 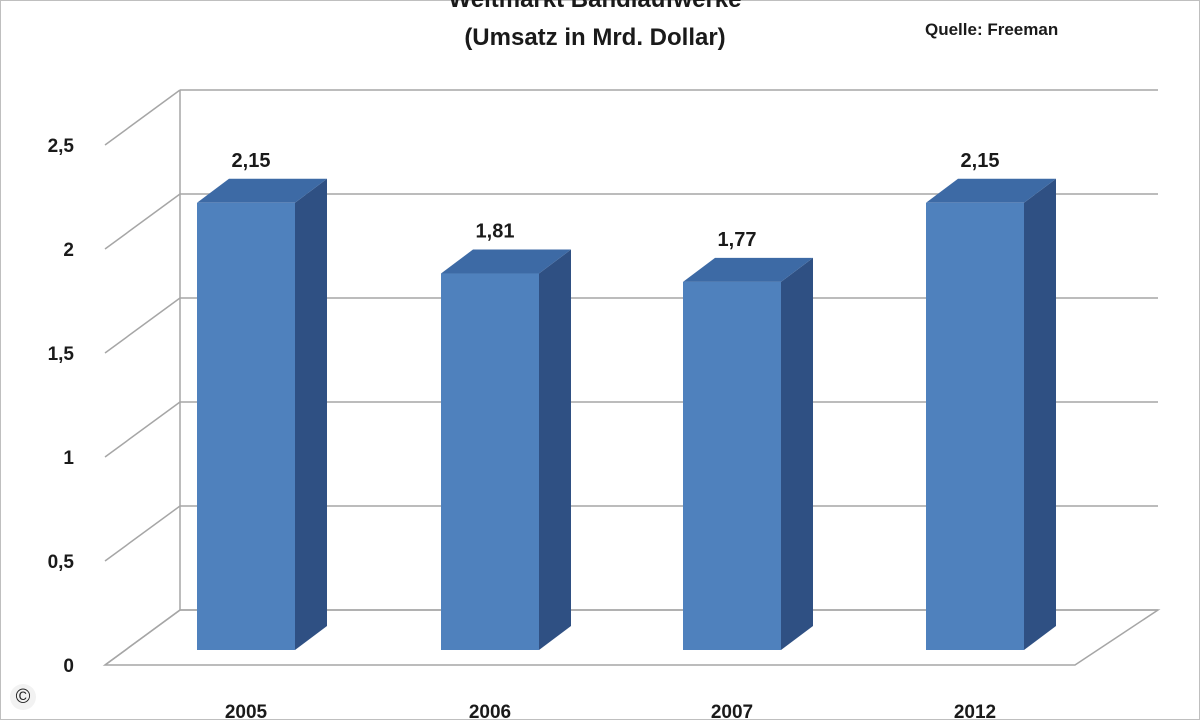 What do you see at coordinates (246, 711) in the screenshot?
I see `x-tick-label: 2005` at bounding box center [246, 711].